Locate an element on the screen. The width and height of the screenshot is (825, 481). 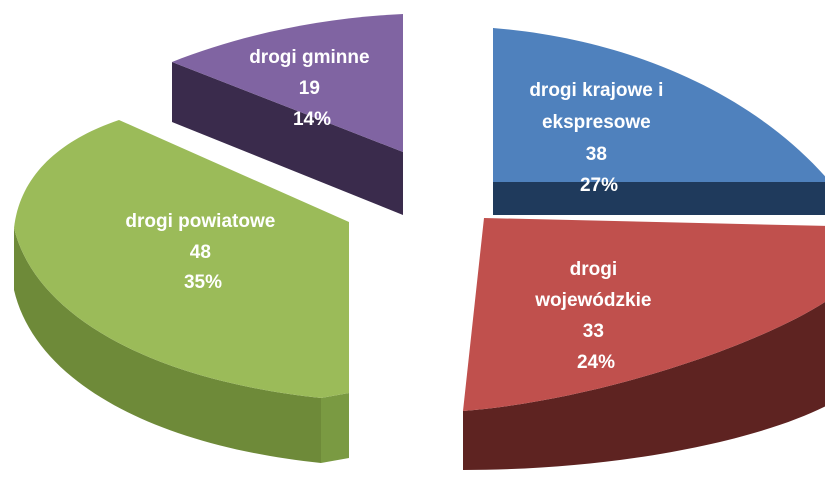
slice-gminne-top is located at coordinates (287, 83).